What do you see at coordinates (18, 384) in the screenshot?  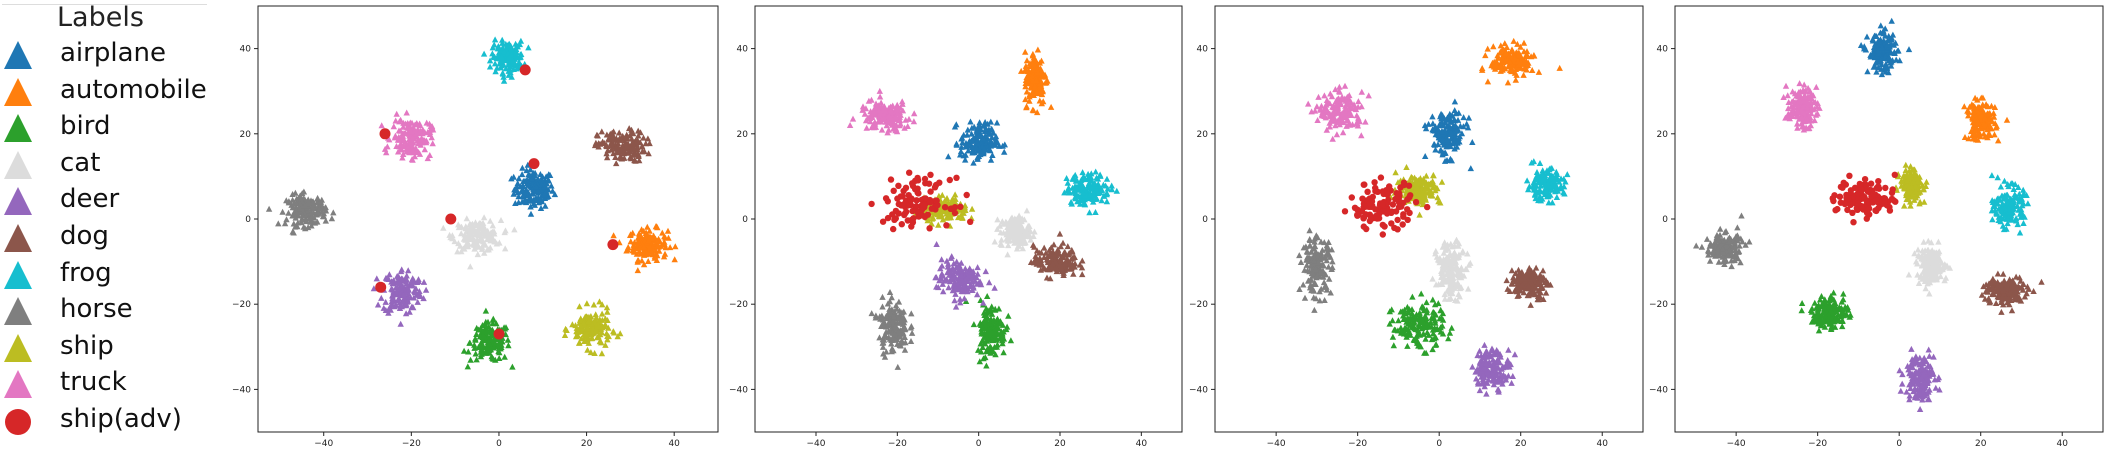 I see `triangle-marker-icon` at bounding box center [18, 384].